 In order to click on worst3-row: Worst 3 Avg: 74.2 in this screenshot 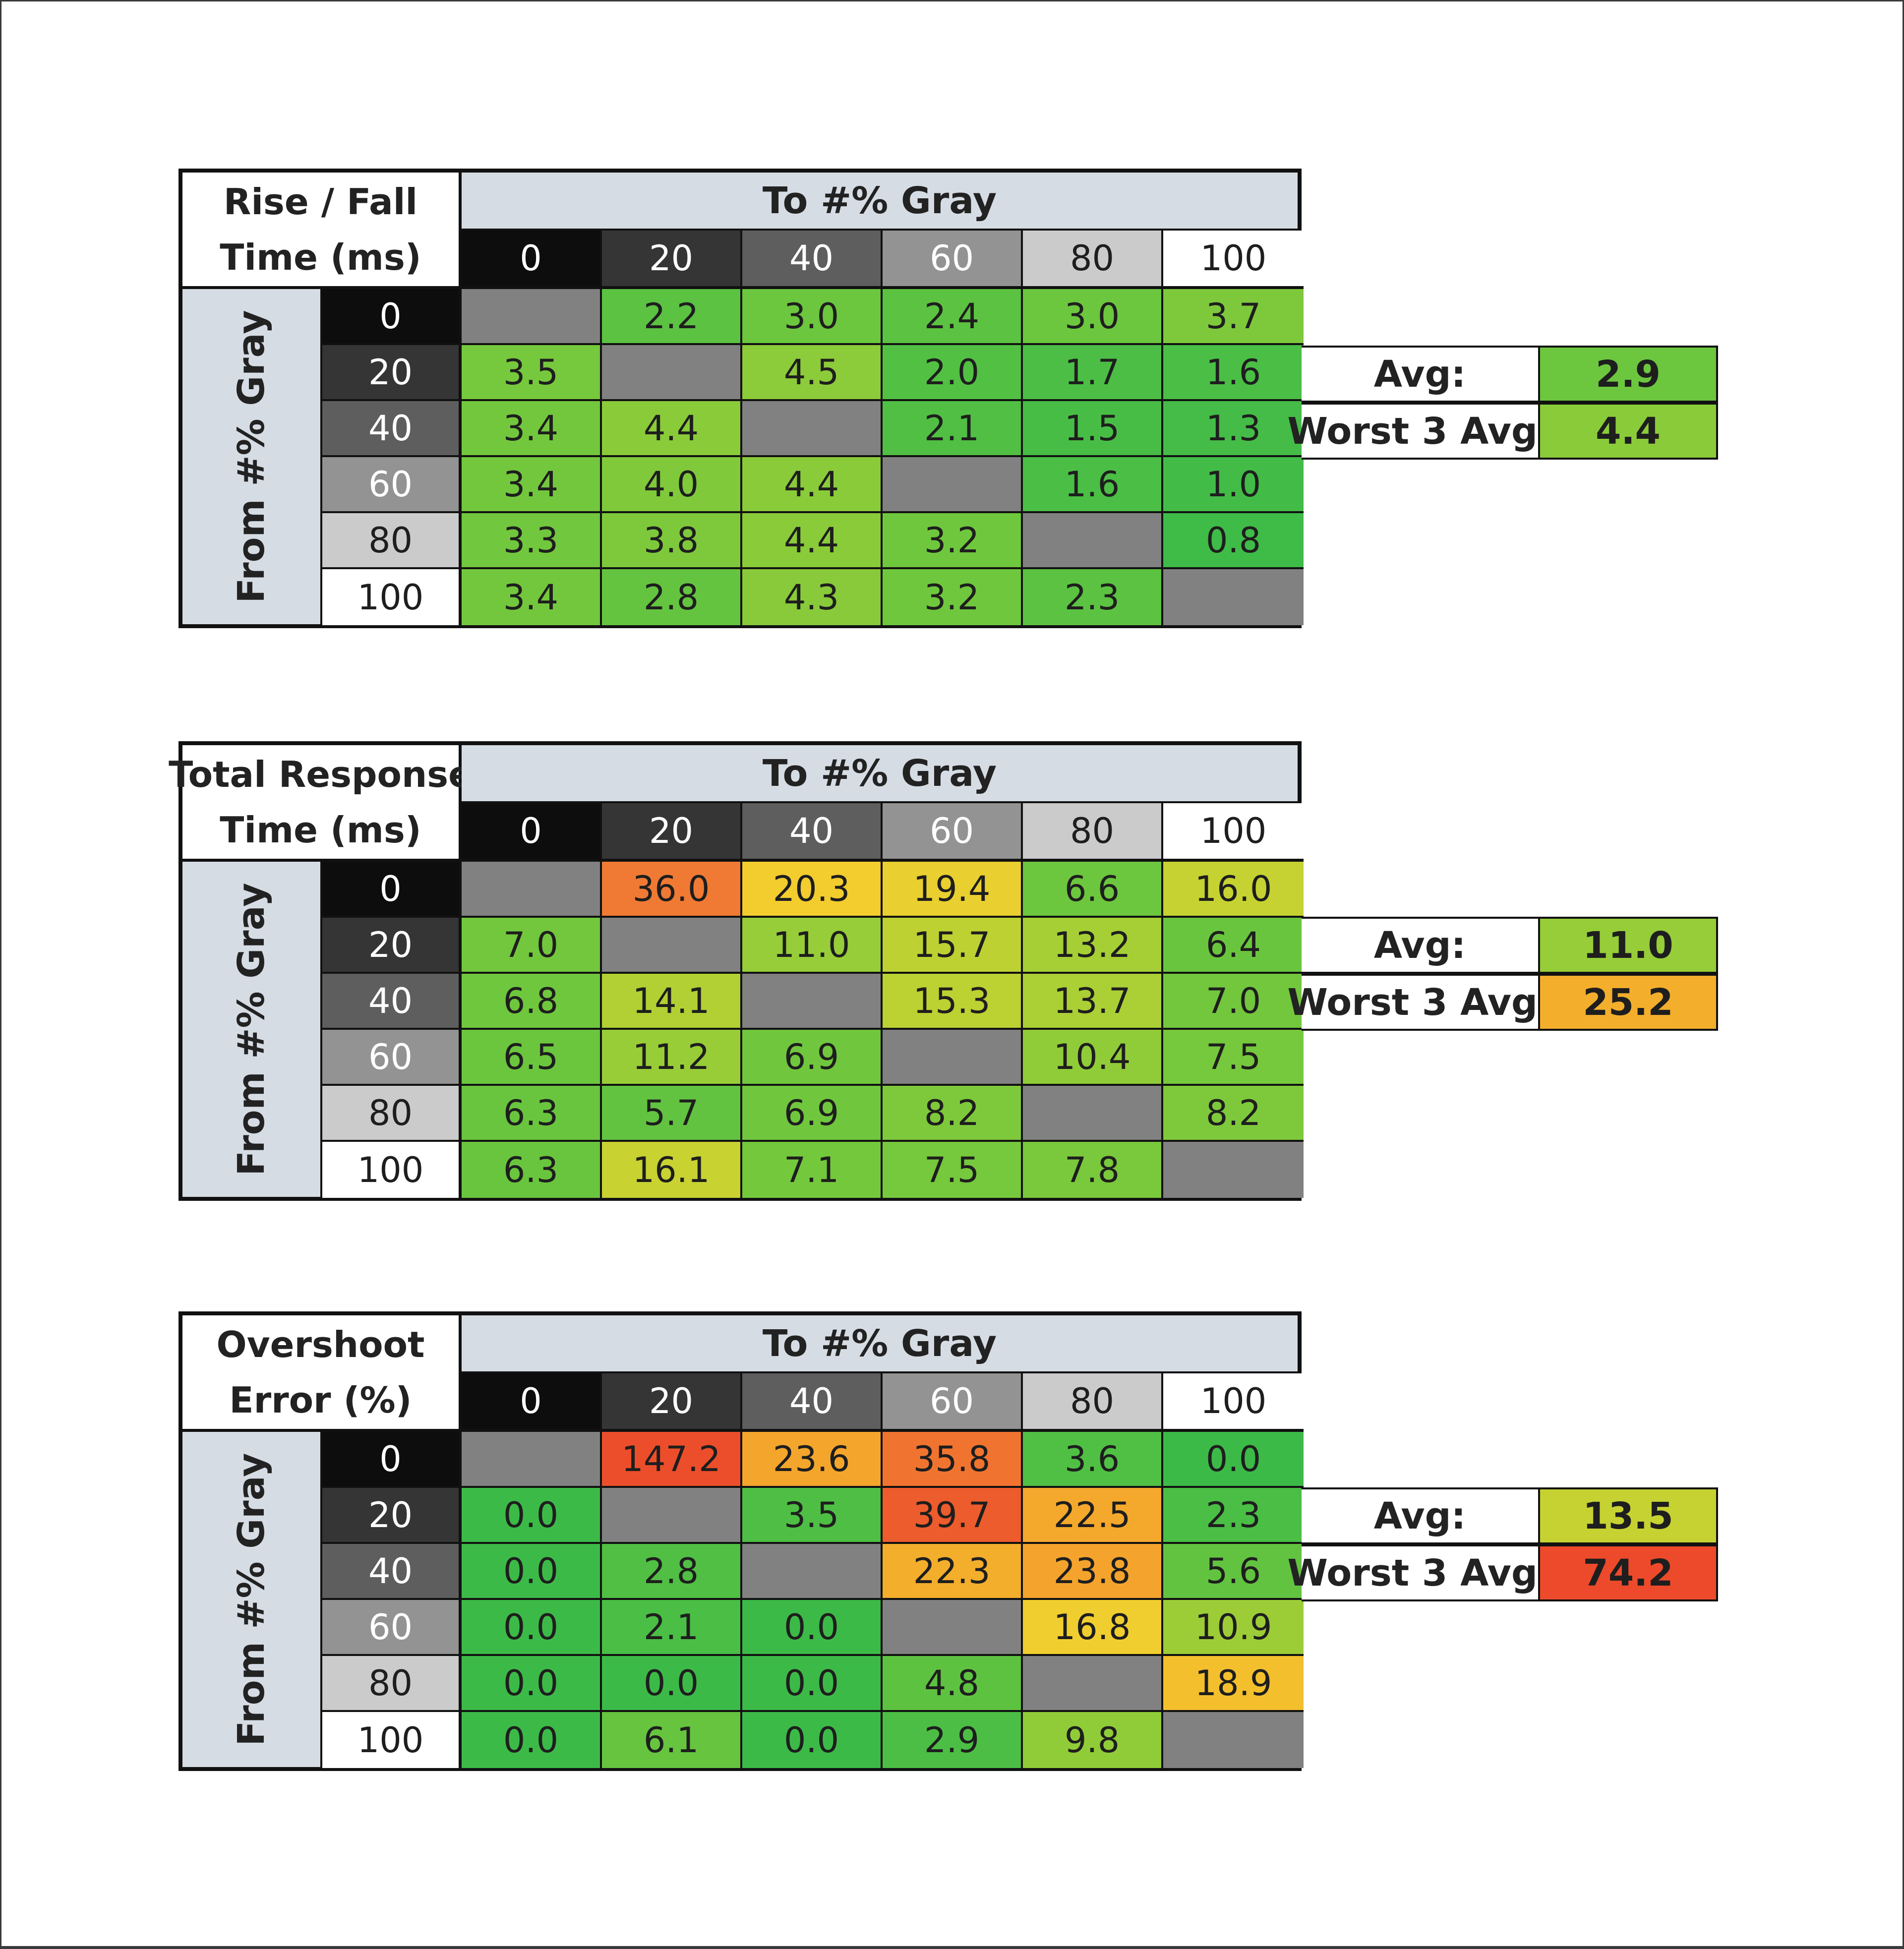, I will do `click(1502, 1573)`.